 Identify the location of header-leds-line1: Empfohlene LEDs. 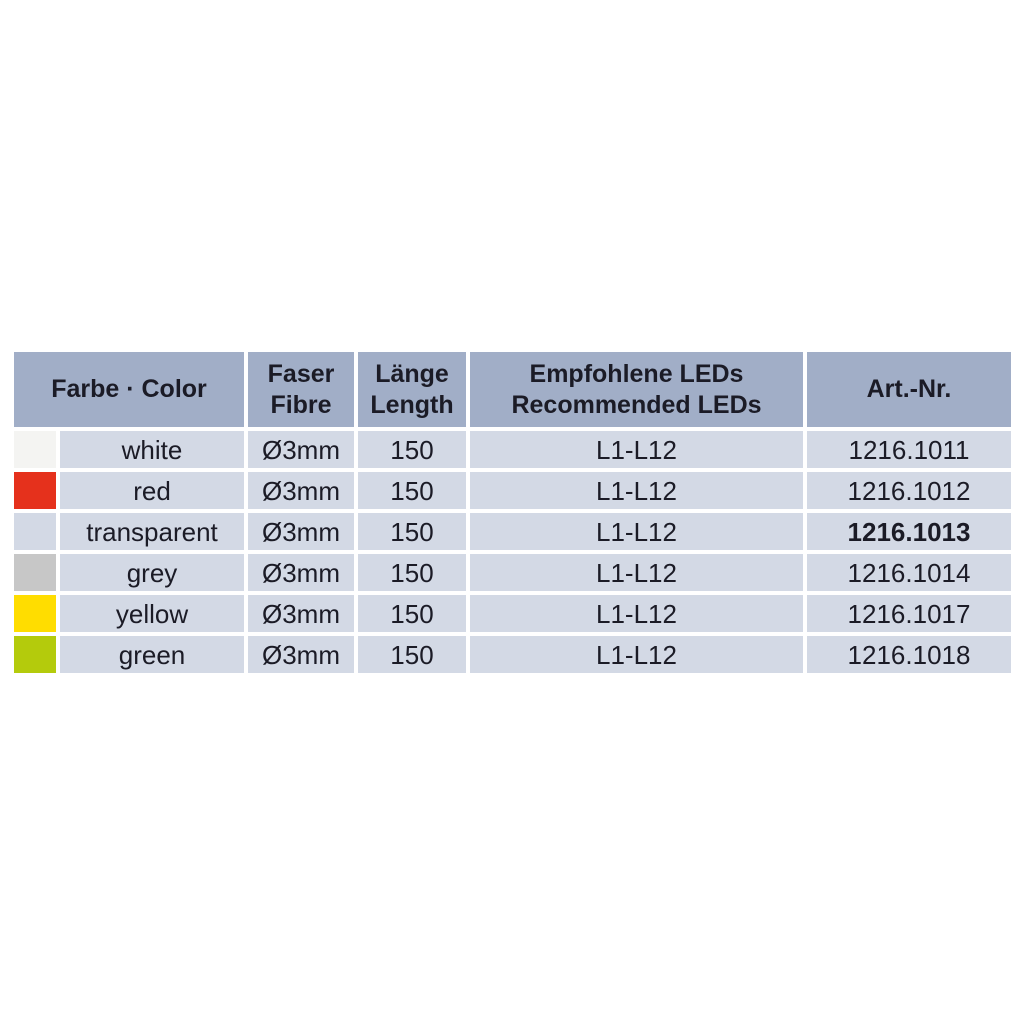
(636, 373).